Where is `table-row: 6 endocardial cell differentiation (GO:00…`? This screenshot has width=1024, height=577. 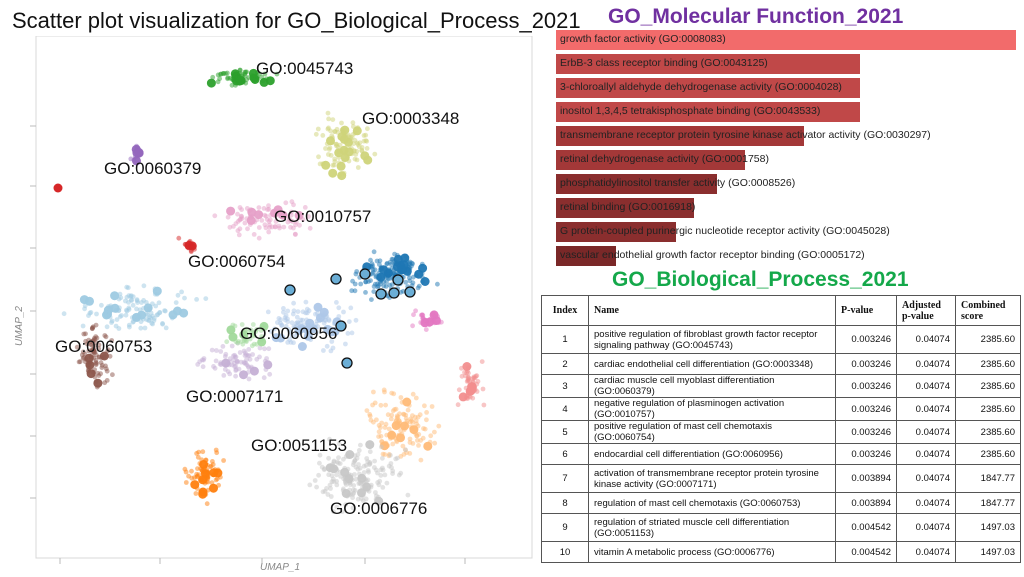
table-row: 6 endocardial cell differentiation (GO:00… is located at coordinates (781, 454).